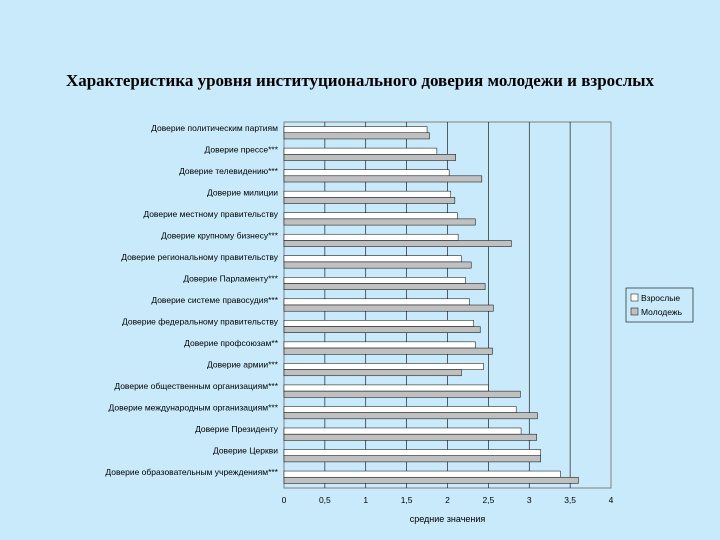 The image size is (720, 540). Describe the element at coordinates (448, 519) in the screenshot. I see `x-axis-title: средние значения` at that location.